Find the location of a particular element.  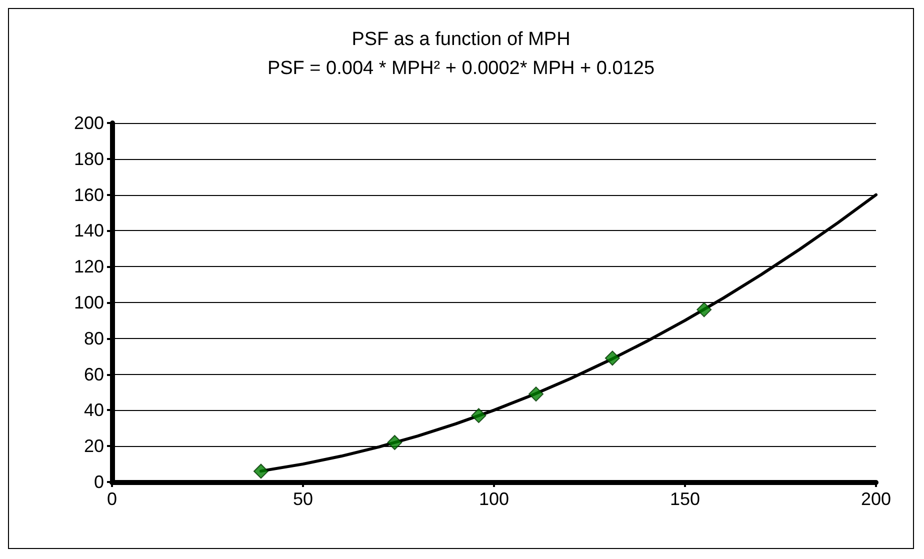

y-tick-label: 40 is located at coordinates (94, 410).